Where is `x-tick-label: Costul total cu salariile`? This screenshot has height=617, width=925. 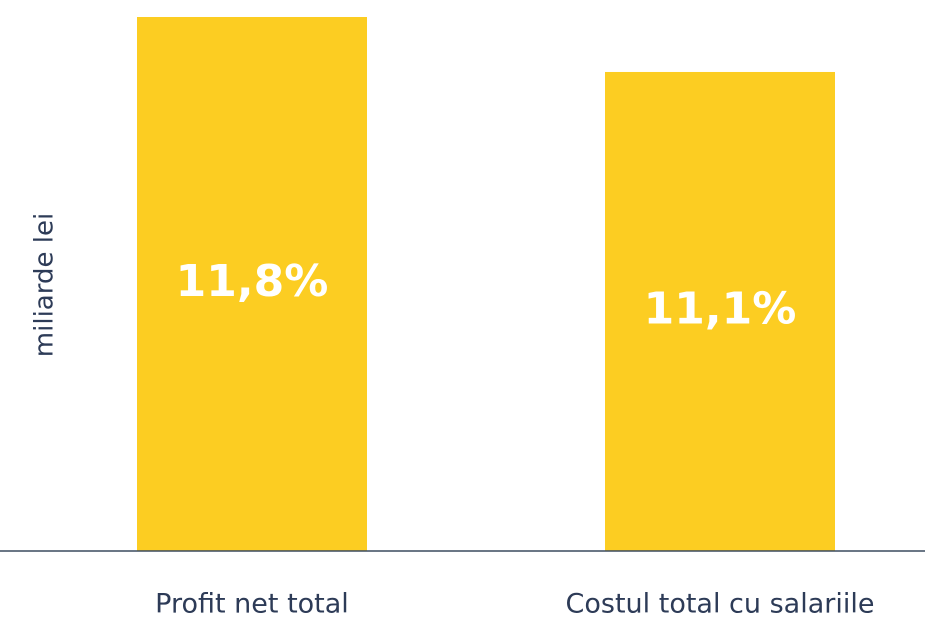
x-tick-label: Costul total cu salariile is located at coordinates (720, 603).